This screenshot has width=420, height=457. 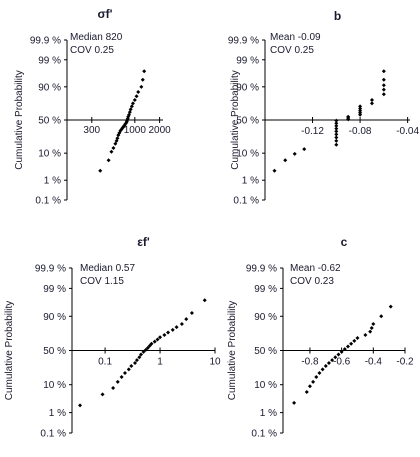 What do you see at coordinates (143, 242) in the screenshot?
I see `chart-title: εf'` at bounding box center [143, 242].